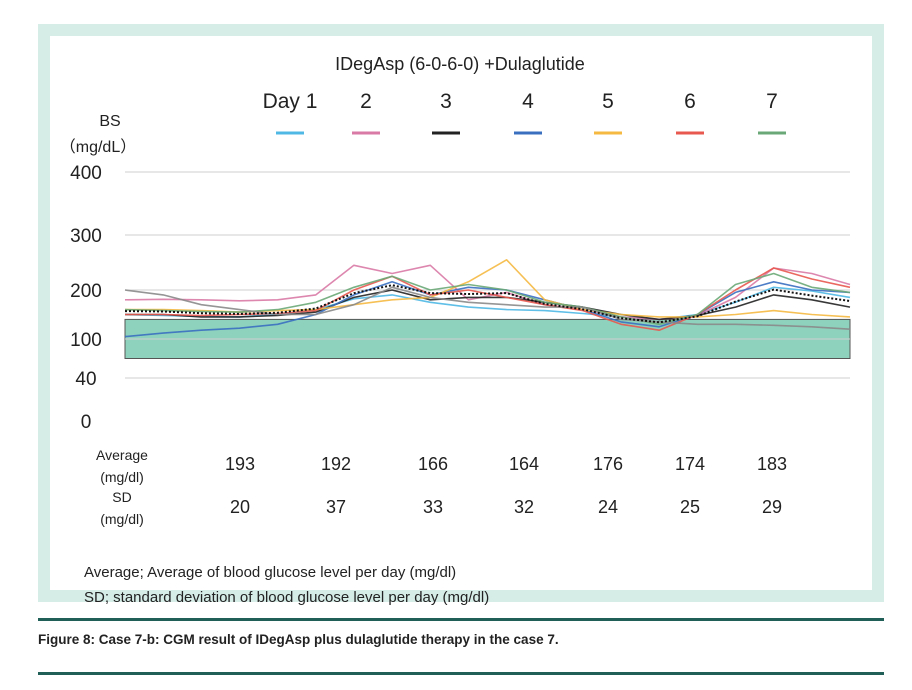  What do you see at coordinates (86, 291) in the screenshot?
I see `y-tick-label: 200` at bounding box center [86, 291].